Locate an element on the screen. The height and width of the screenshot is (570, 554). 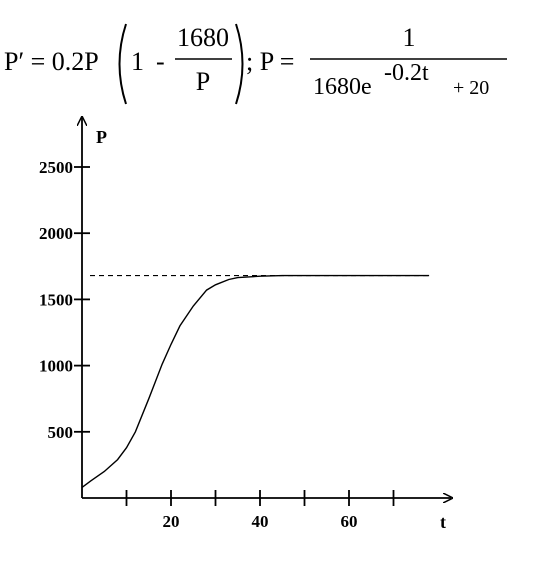
y-tick-label-1000: 1000 is located at coordinates (56, 366).